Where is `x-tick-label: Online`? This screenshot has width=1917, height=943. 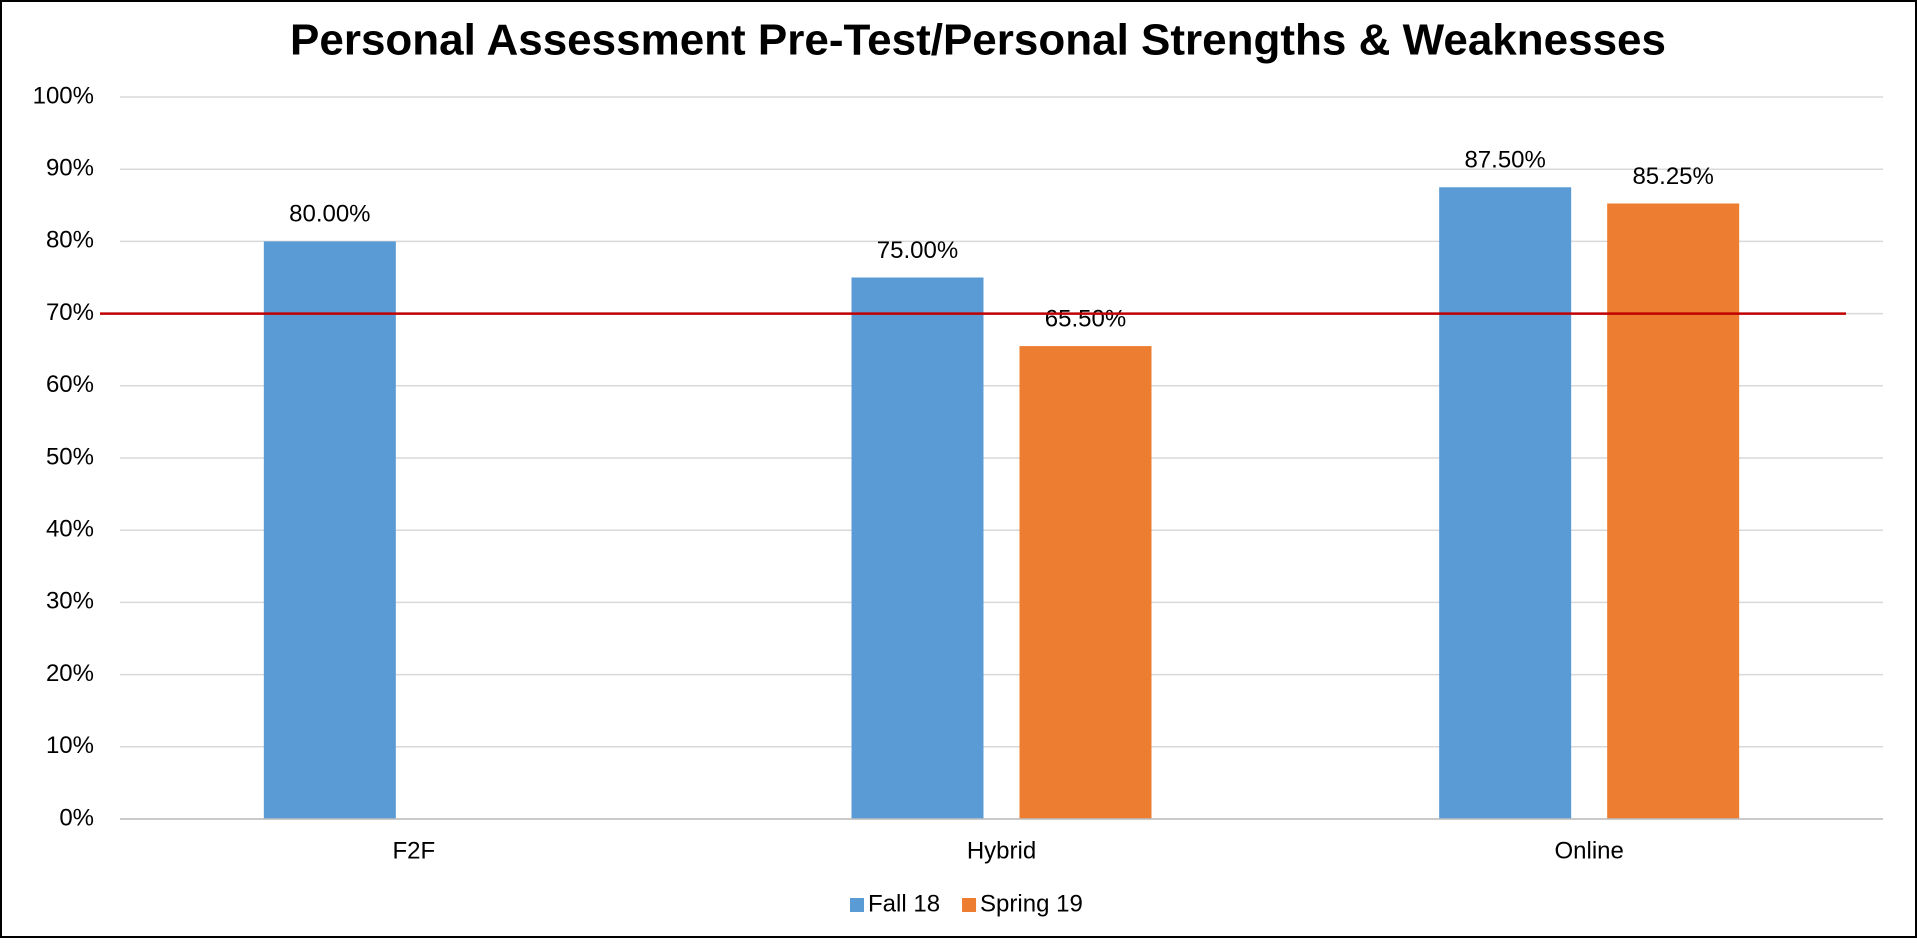
x-tick-label: Online is located at coordinates (1588, 850).